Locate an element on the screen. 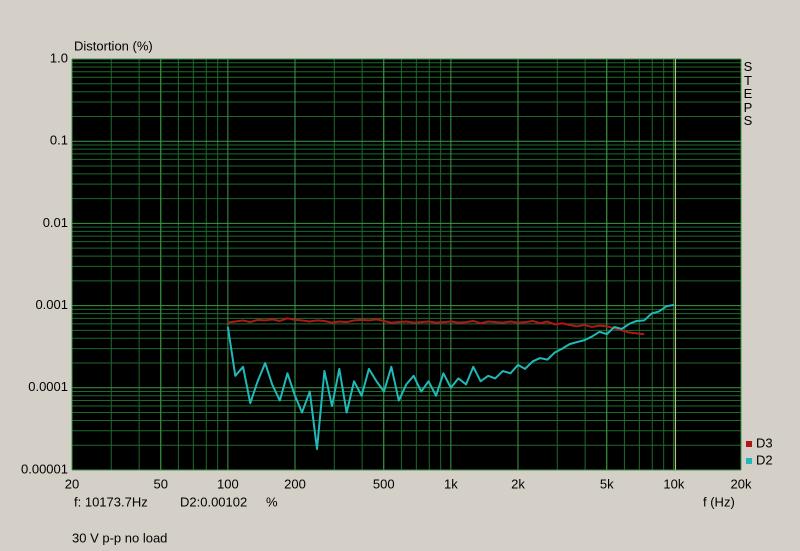 This screenshot has width=800, height=551. cursor-value: D2:0.00102 is located at coordinates (213, 501).